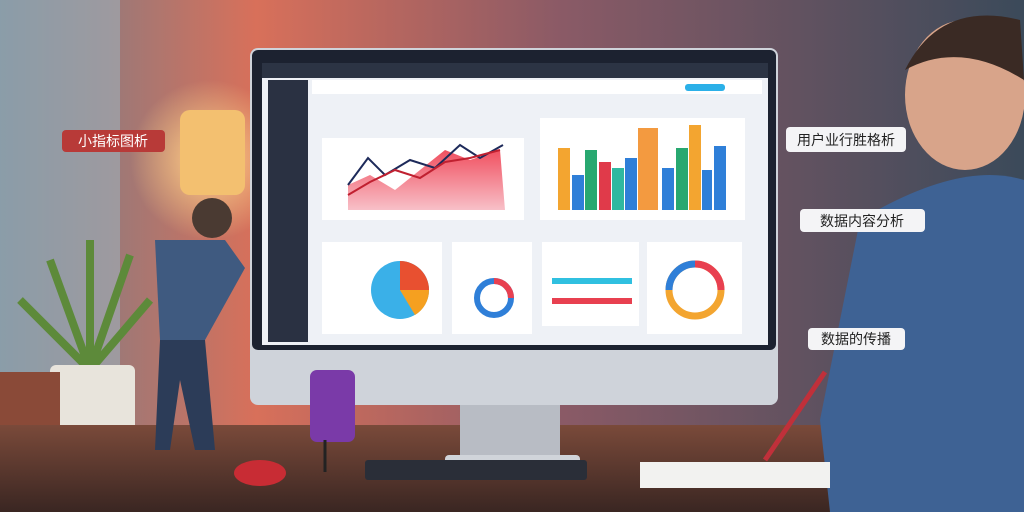 The image size is (1024, 512). Describe the element at coordinates (200, 324) in the screenshot. I see `figurine` at that location.